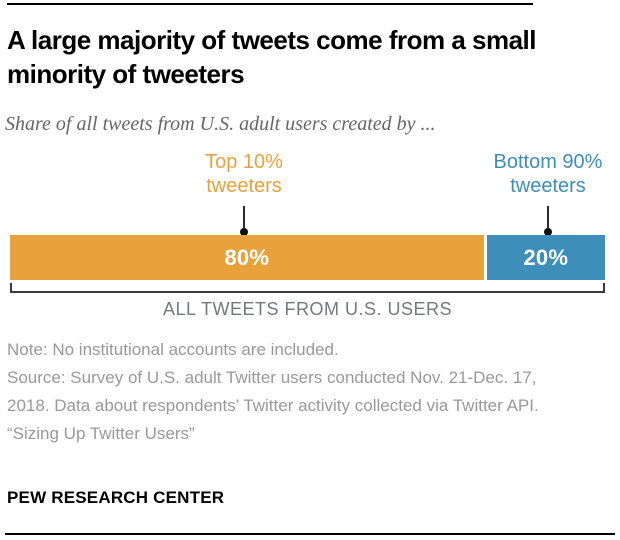 The height and width of the screenshot is (540, 620). I want to click on bracket-label: ALL TWEETS FROM U.S. USERS, so click(307, 309).